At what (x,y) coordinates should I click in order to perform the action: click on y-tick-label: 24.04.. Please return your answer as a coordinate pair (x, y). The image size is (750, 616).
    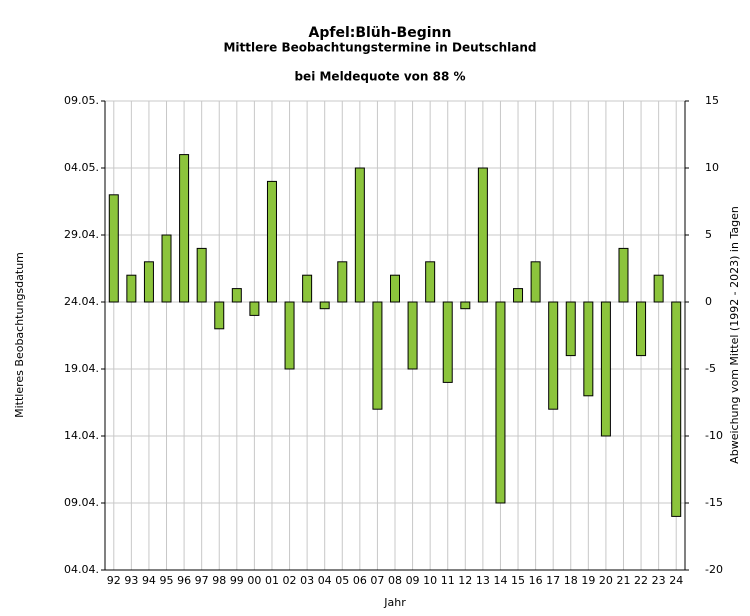
    Looking at the image, I should click on (81, 301).